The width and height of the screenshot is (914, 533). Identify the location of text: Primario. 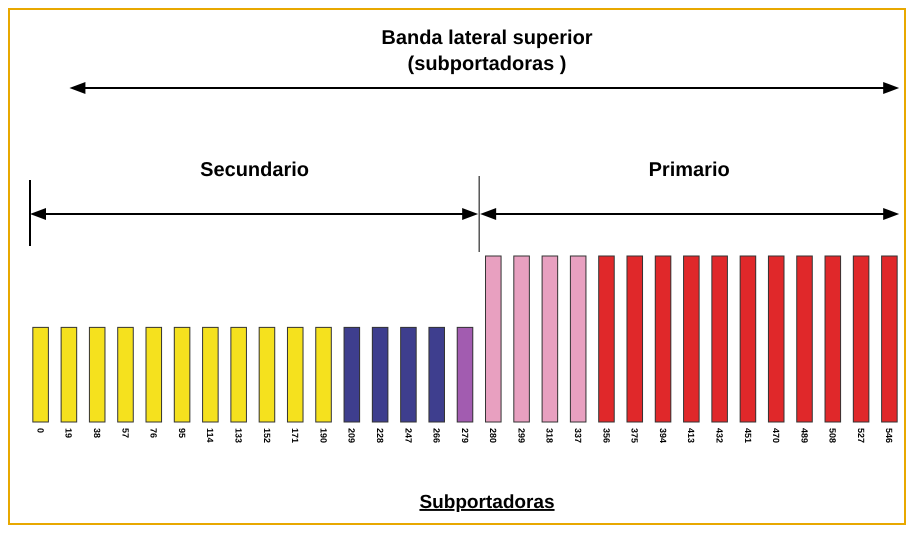
(689, 170).